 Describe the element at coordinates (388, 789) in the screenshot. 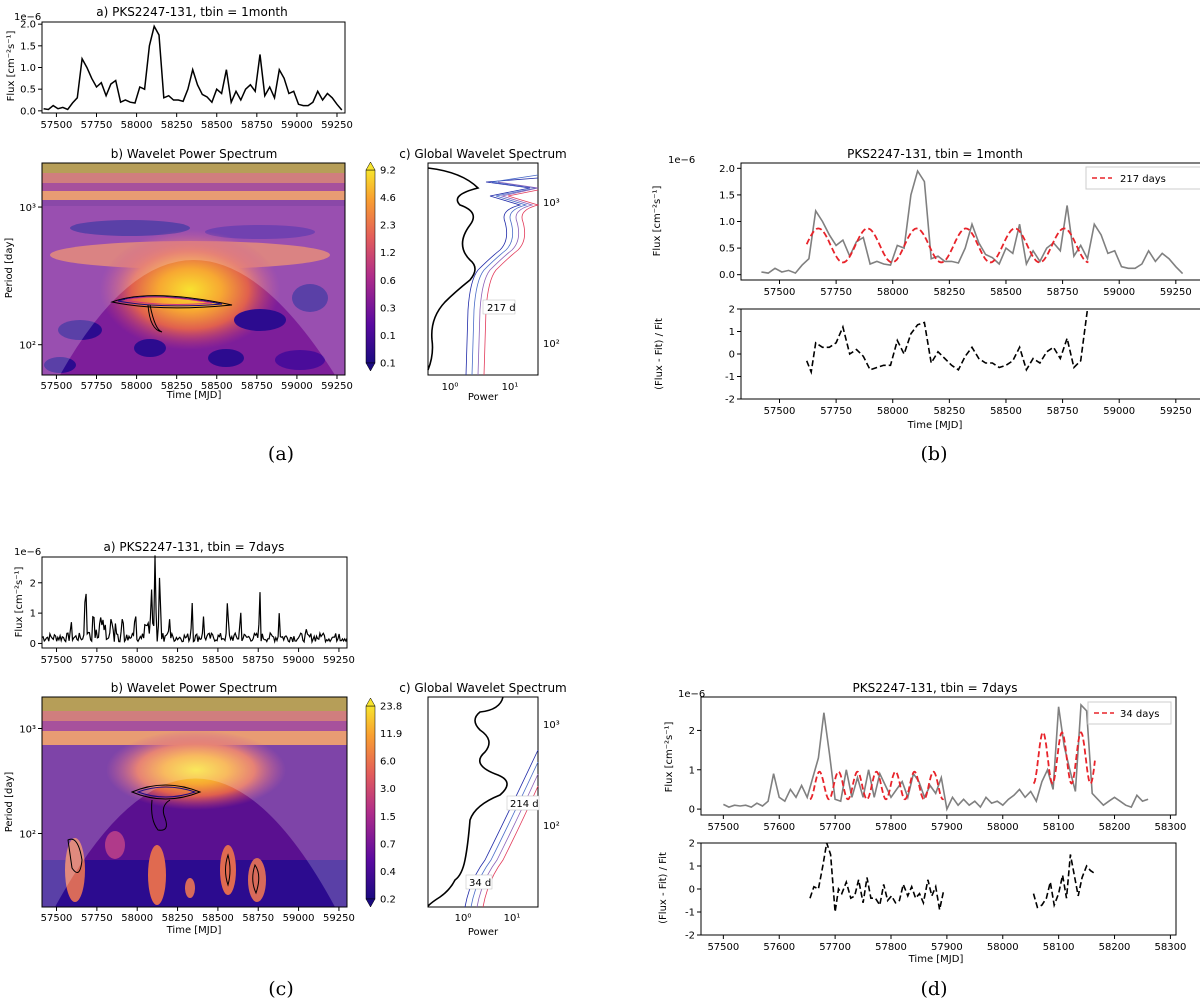

I see `c-colorbar-label: 3.0` at that location.